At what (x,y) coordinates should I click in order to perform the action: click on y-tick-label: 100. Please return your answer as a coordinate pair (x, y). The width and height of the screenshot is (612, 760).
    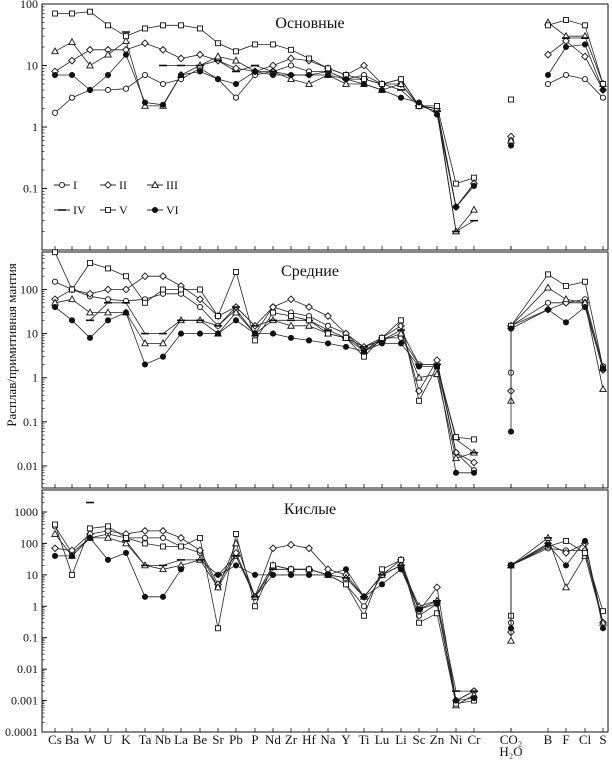
    Looking at the image, I should click on (29, 289).